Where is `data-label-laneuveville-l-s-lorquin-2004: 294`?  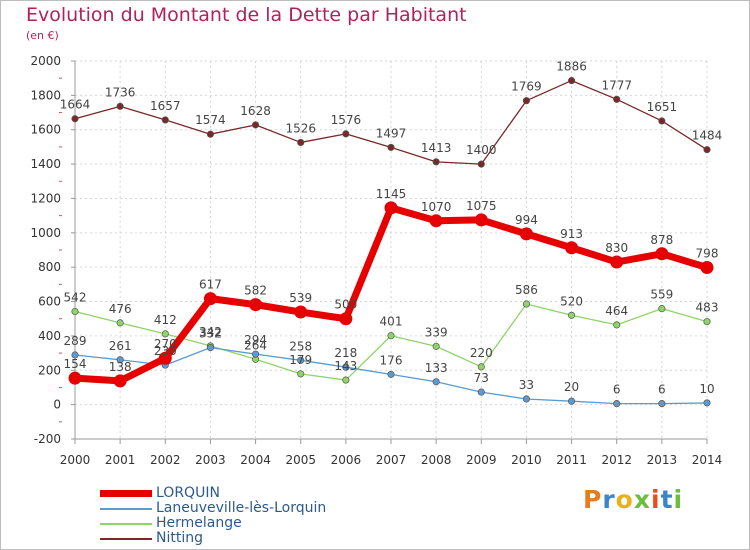 data-label-laneuveville-l-s-lorquin-2004: 294 is located at coordinates (255, 340).